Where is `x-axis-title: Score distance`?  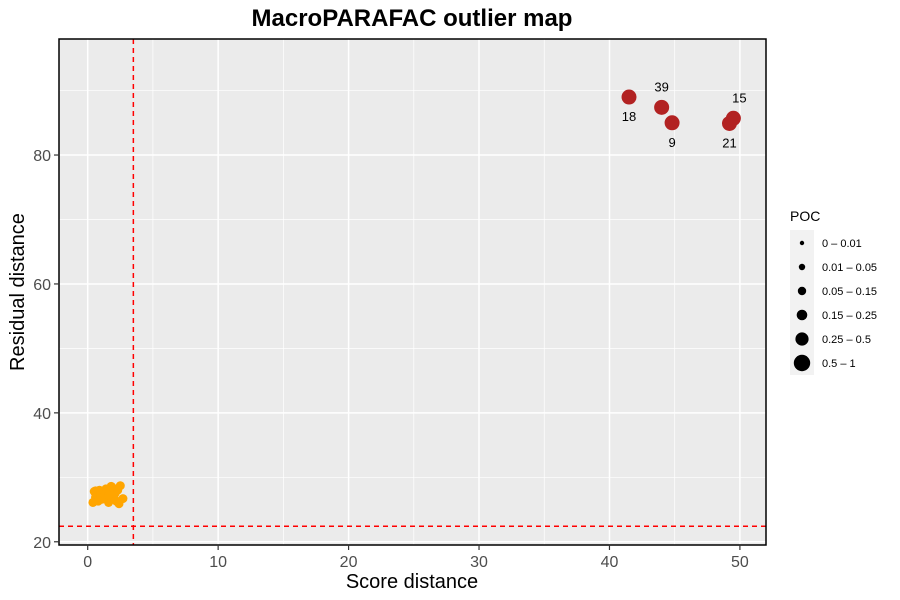 x-axis-title: Score distance is located at coordinates (412, 582).